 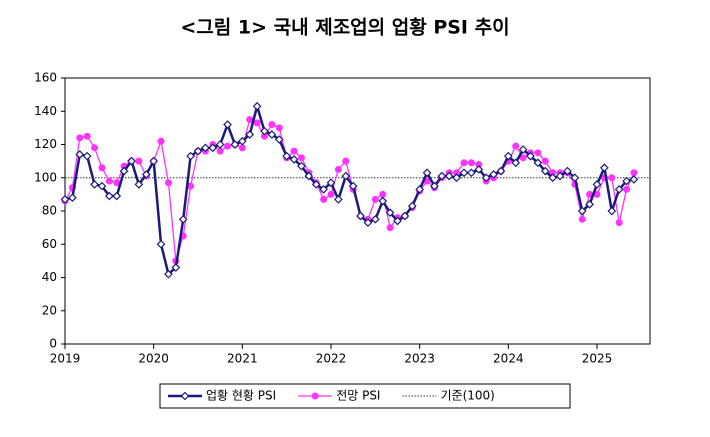 I want to click on legend-label: 업황 현황 PSI, so click(x=241, y=396).